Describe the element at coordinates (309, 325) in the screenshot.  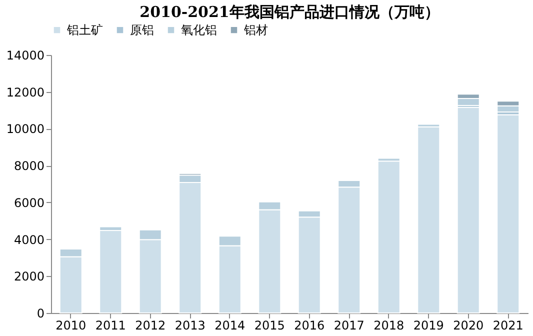
I see `x-tick-label: 2016` at that location.